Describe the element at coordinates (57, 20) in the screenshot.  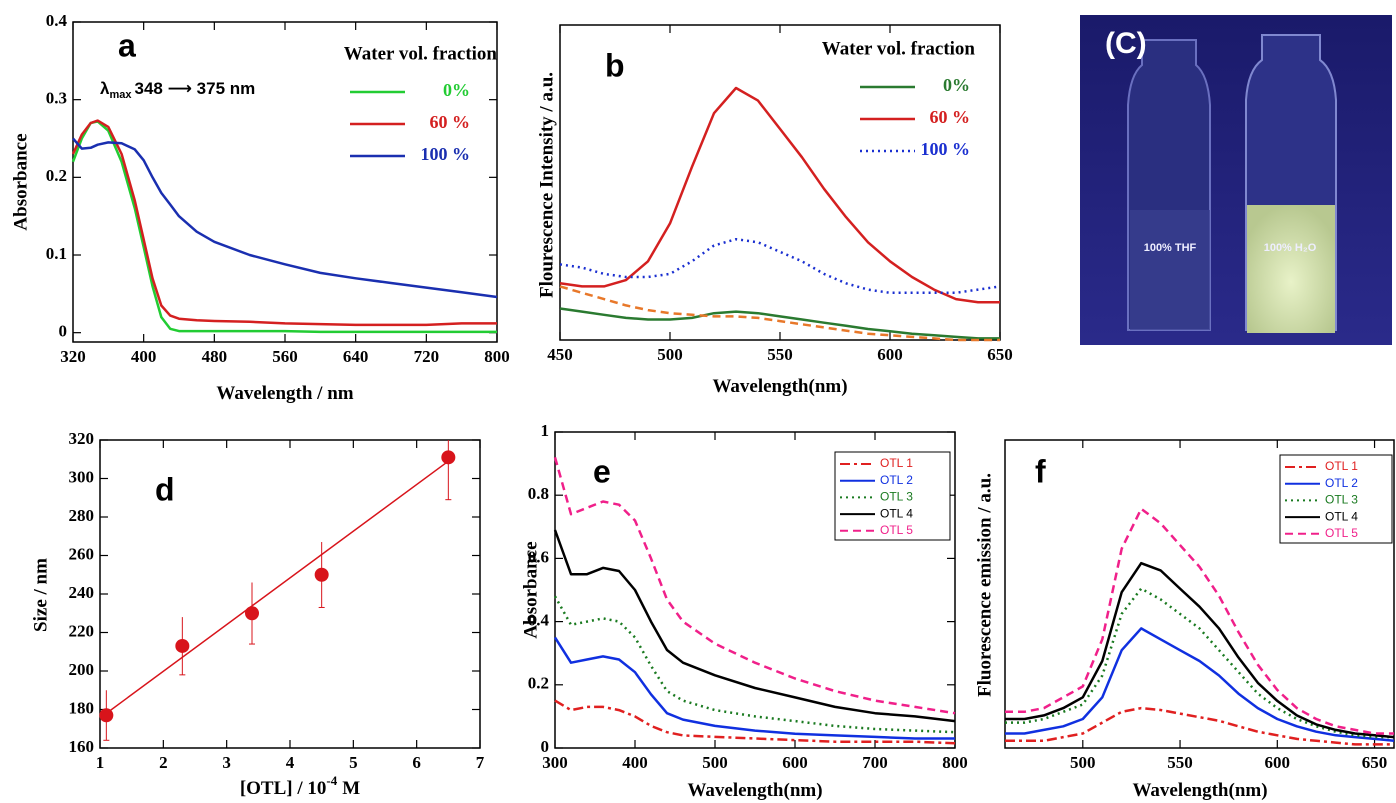
I see `y-tick-label: 0.4` at that location.